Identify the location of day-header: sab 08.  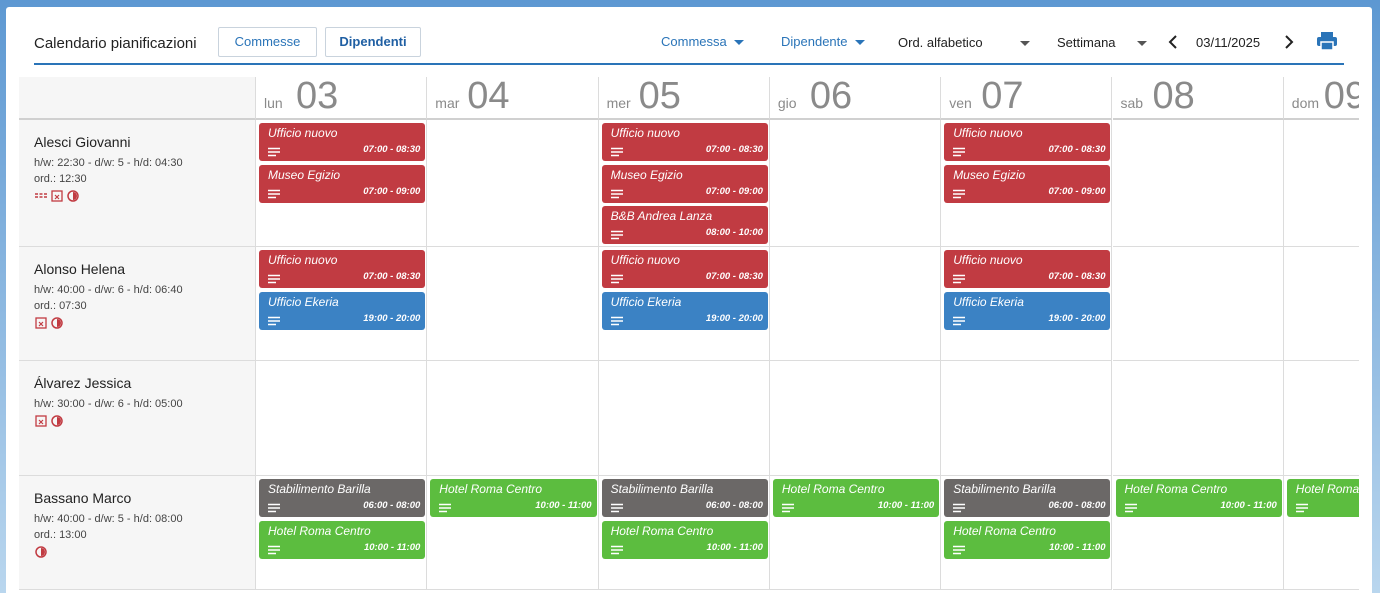
(1198, 98).